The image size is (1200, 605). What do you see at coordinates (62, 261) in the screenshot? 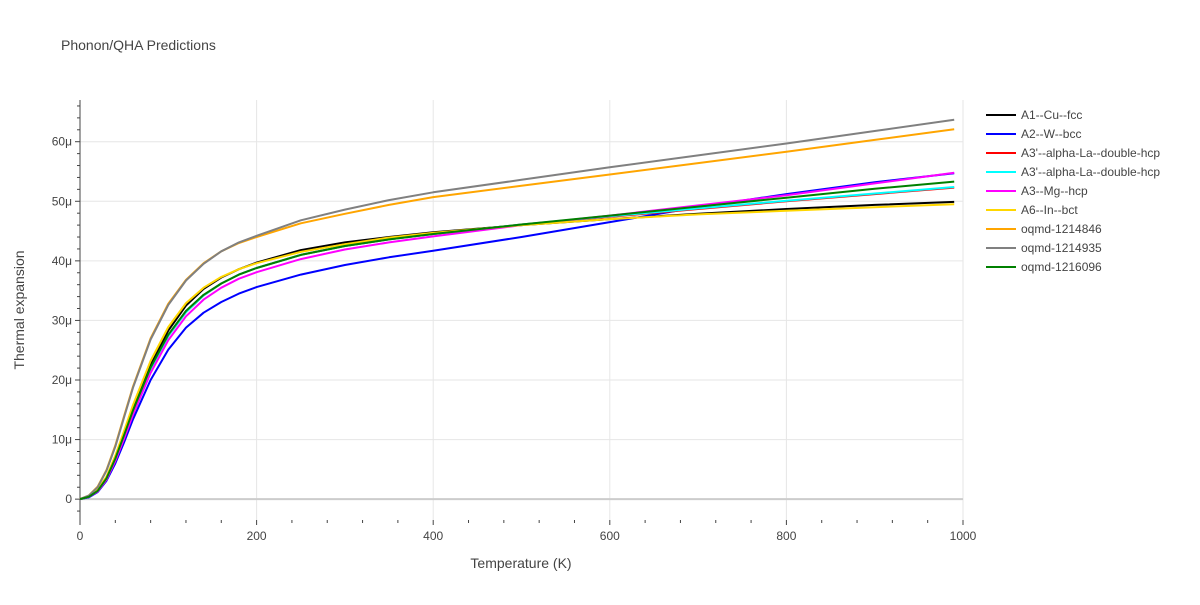
I see `y-tick-label: 40μ` at bounding box center [62, 261].